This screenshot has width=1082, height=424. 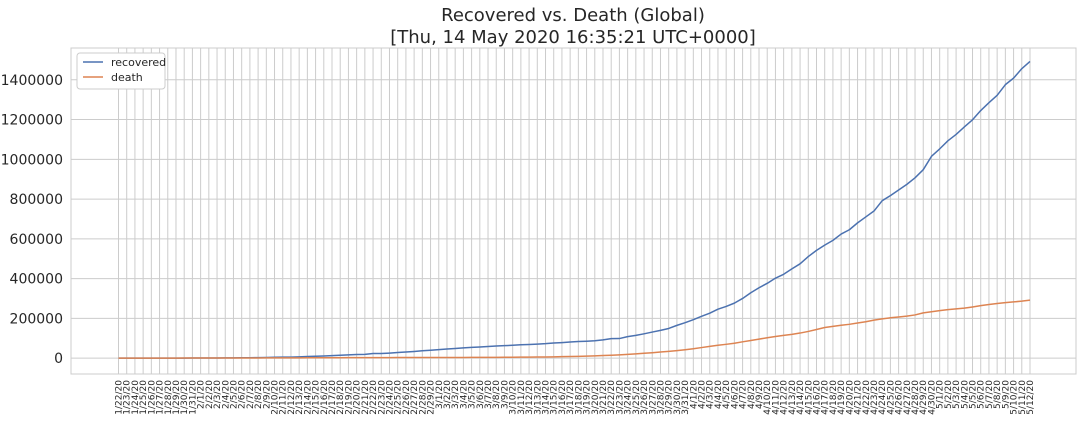 What do you see at coordinates (36, 319) in the screenshot?
I see `y-tick-label: 200000` at bounding box center [36, 319].